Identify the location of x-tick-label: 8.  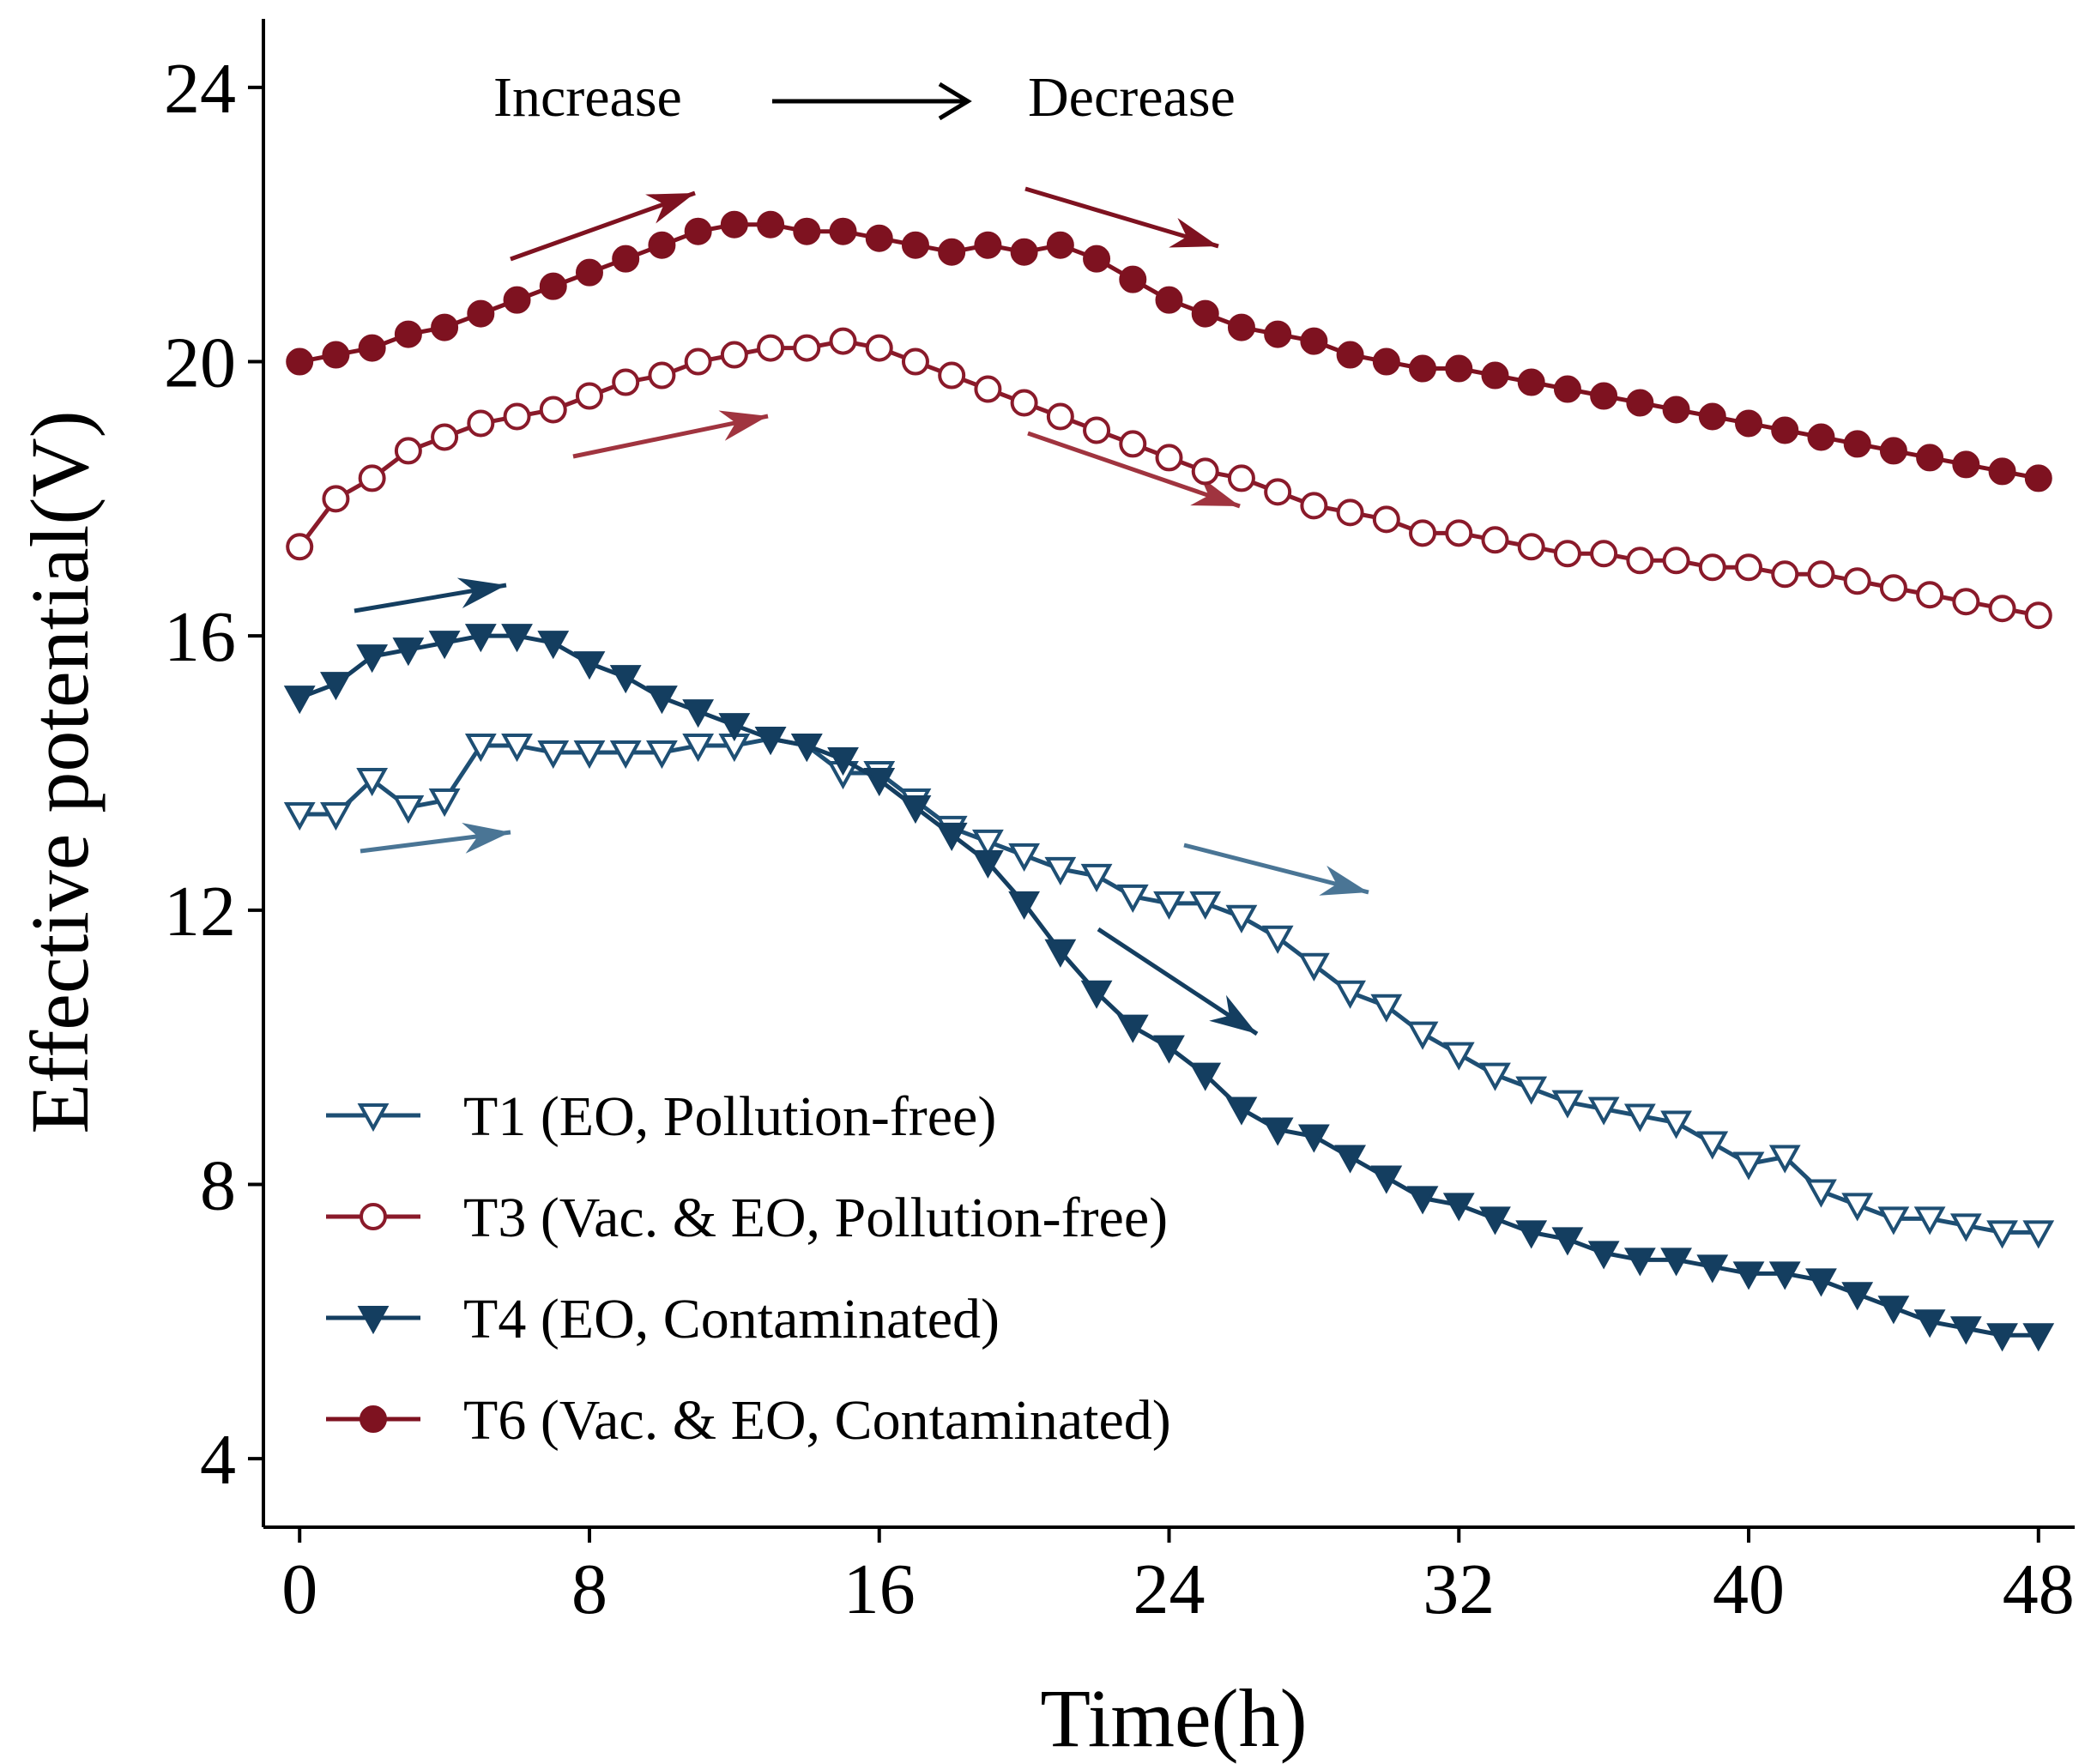
(589, 1589).